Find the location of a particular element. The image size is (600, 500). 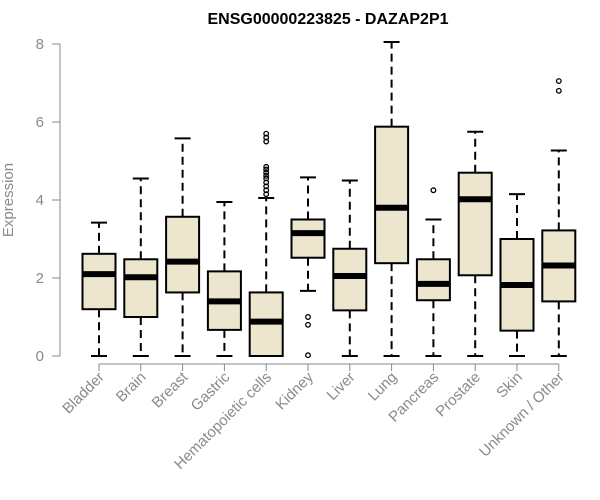

box-lung is located at coordinates (392, 199).